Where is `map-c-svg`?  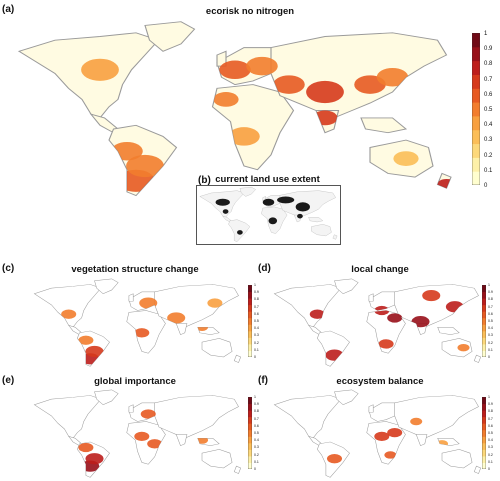
map-c-svg is located at coordinates (137, 322).